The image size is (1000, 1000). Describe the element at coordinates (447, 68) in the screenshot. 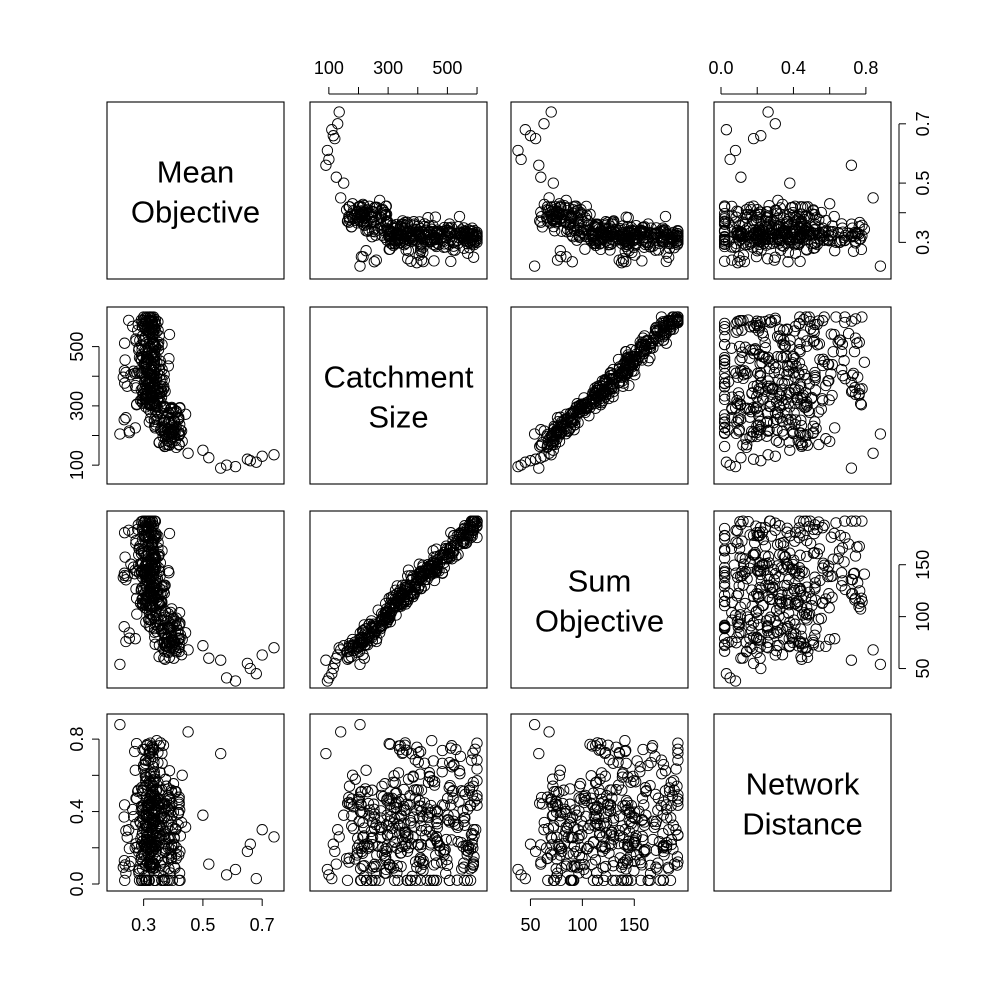

I see `tick-label: 500` at that location.